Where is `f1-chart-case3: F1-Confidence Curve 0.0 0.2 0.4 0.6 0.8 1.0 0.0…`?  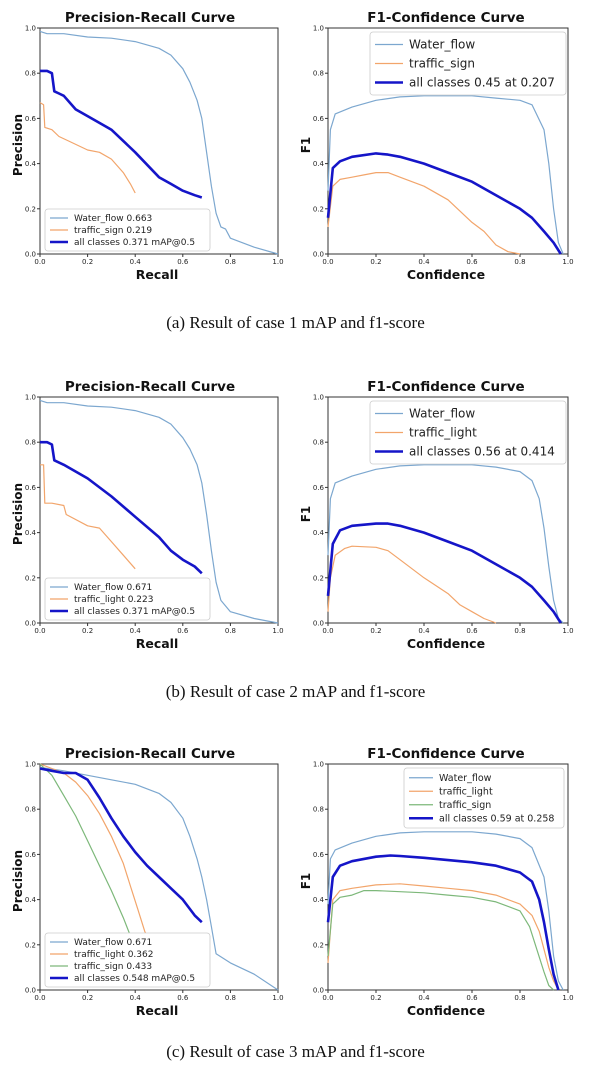 f1-chart-case3: F1-Confidence Curve 0.0 0.2 0.4 0.6 0.8 1.0 0.0… is located at coordinates (436, 882).